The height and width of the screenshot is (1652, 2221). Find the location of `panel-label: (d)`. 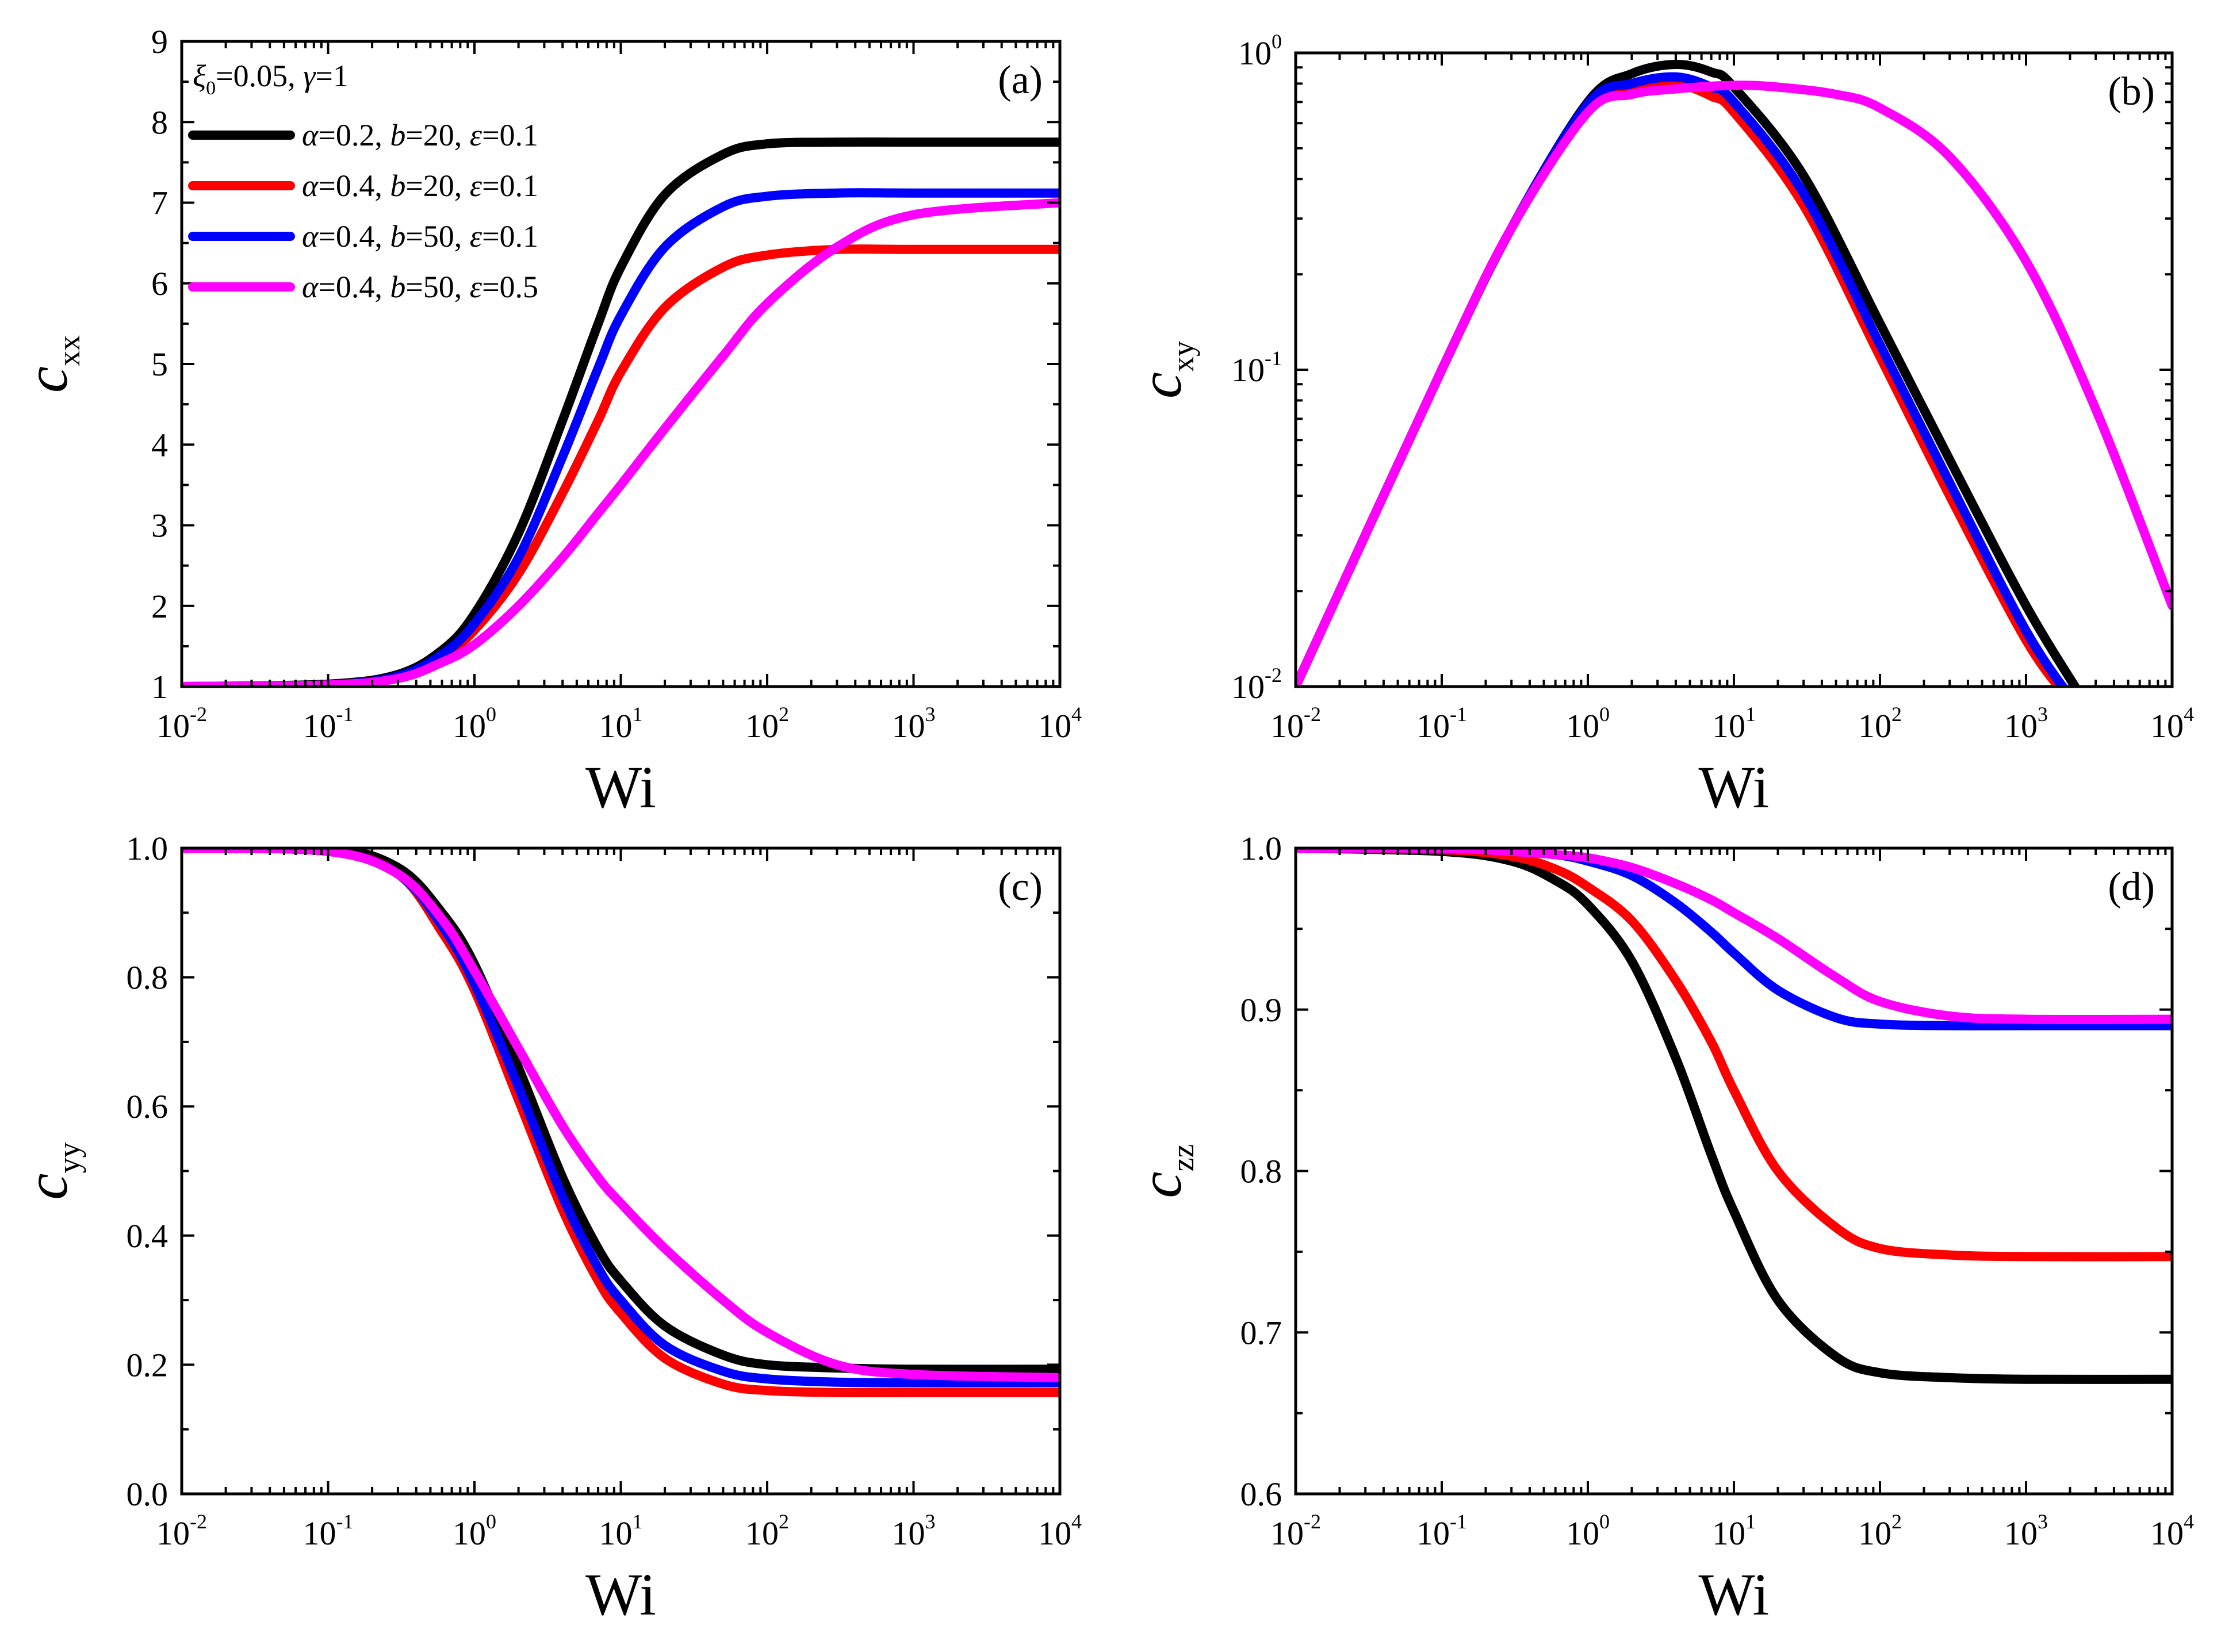

panel-label: (d) is located at coordinates (2131, 887).